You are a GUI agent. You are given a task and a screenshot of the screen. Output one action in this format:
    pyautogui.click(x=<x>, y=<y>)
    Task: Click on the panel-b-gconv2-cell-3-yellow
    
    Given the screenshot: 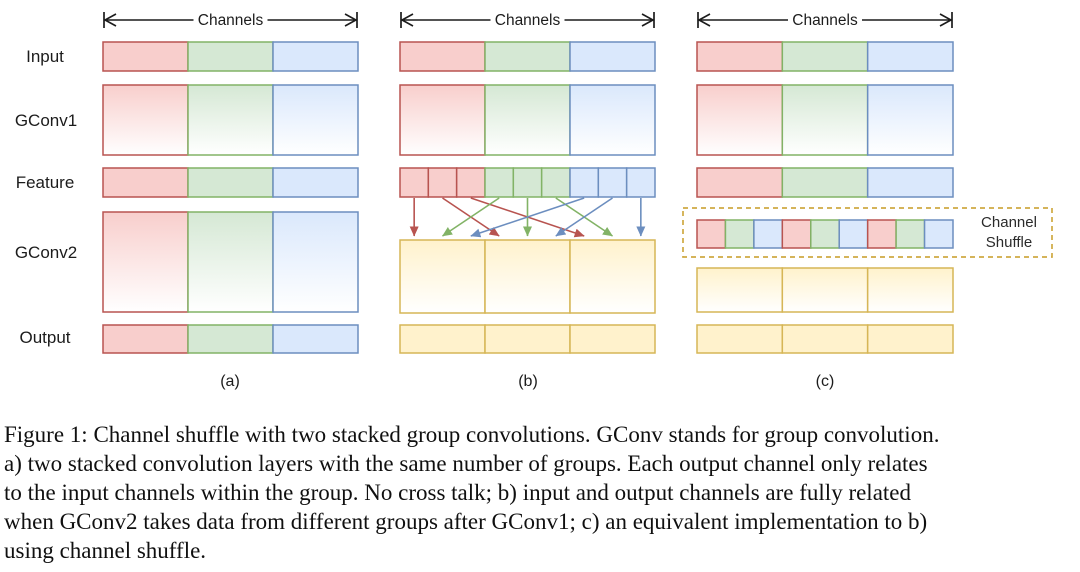 What is the action you would take?
    pyautogui.click(x=612, y=276)
    